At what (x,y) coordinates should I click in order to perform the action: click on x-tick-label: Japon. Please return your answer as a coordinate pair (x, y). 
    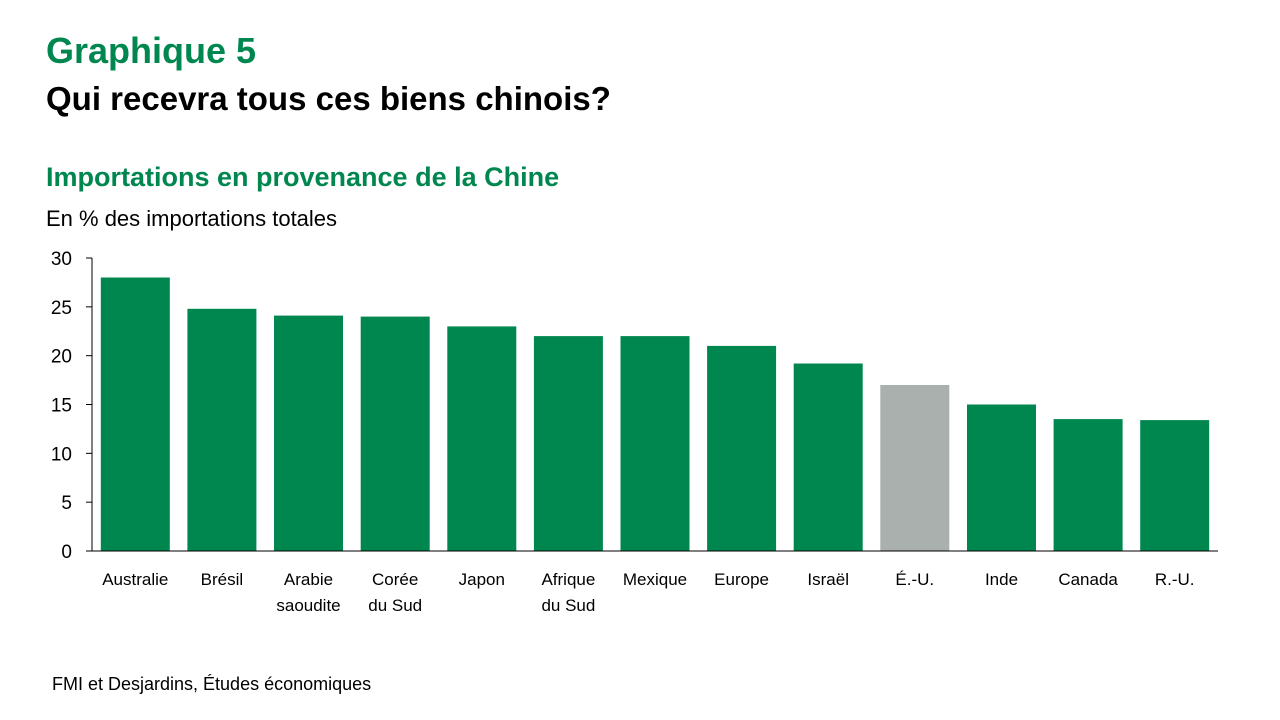
    Looking at the image, I should click on (482, 579).